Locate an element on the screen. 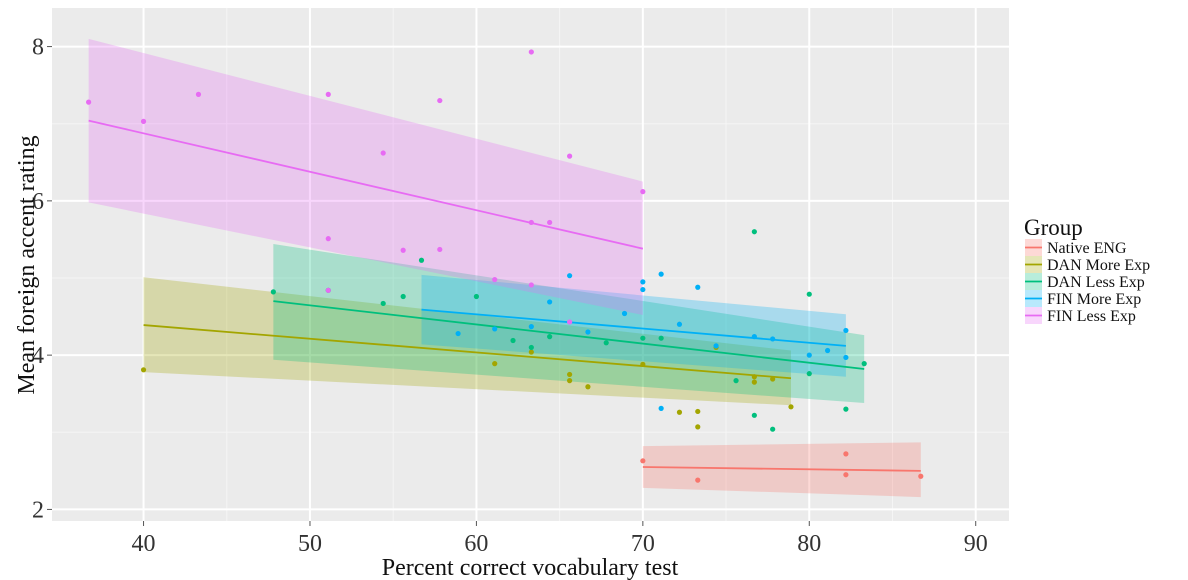  y-axis-title: Mean foreign accent rating is located at coordinates (27, 264).